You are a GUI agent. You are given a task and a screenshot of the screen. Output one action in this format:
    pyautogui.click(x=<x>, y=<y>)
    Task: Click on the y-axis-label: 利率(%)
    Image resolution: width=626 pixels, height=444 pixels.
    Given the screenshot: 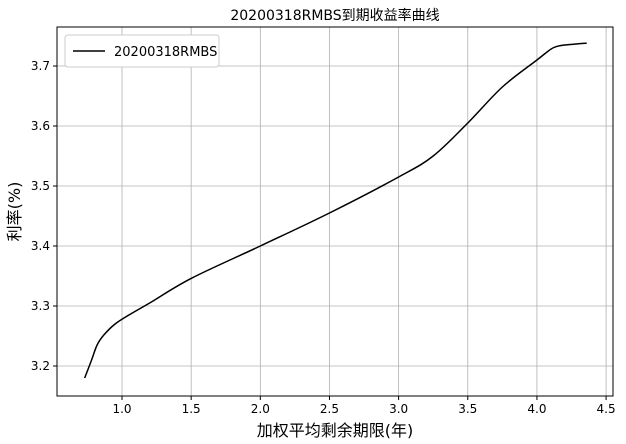 What is the action you would take?
    pyautogui.click(x=14, y=212)
    